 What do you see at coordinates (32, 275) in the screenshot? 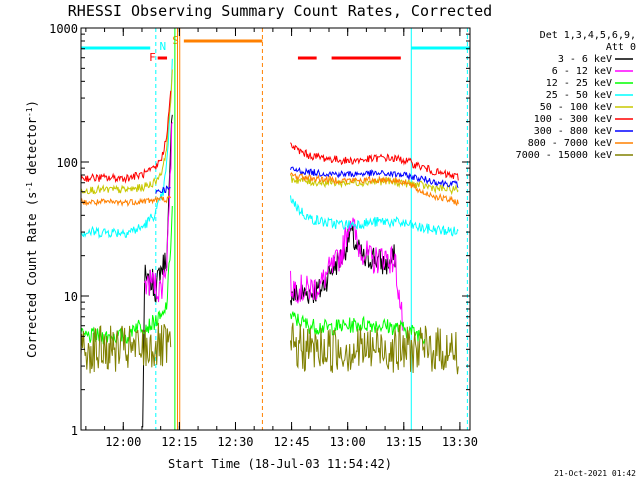
I see `y-axis-label-main: Corrected Count Rate (s` at bounding box center [32, 275].